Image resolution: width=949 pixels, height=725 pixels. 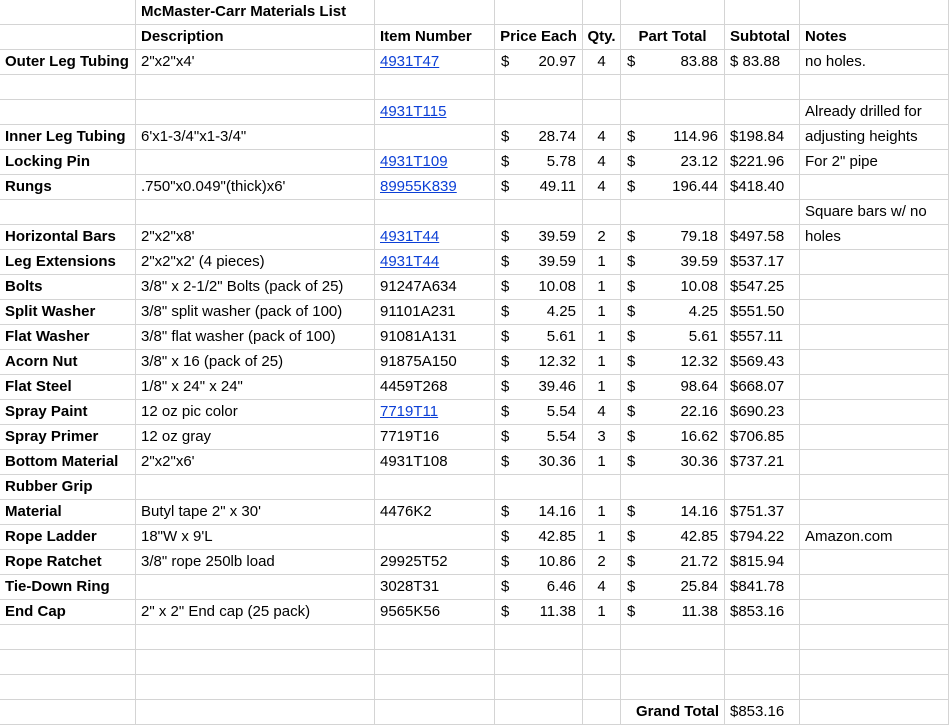 I want to click on title-row-cell, so click(x=874, y=12).